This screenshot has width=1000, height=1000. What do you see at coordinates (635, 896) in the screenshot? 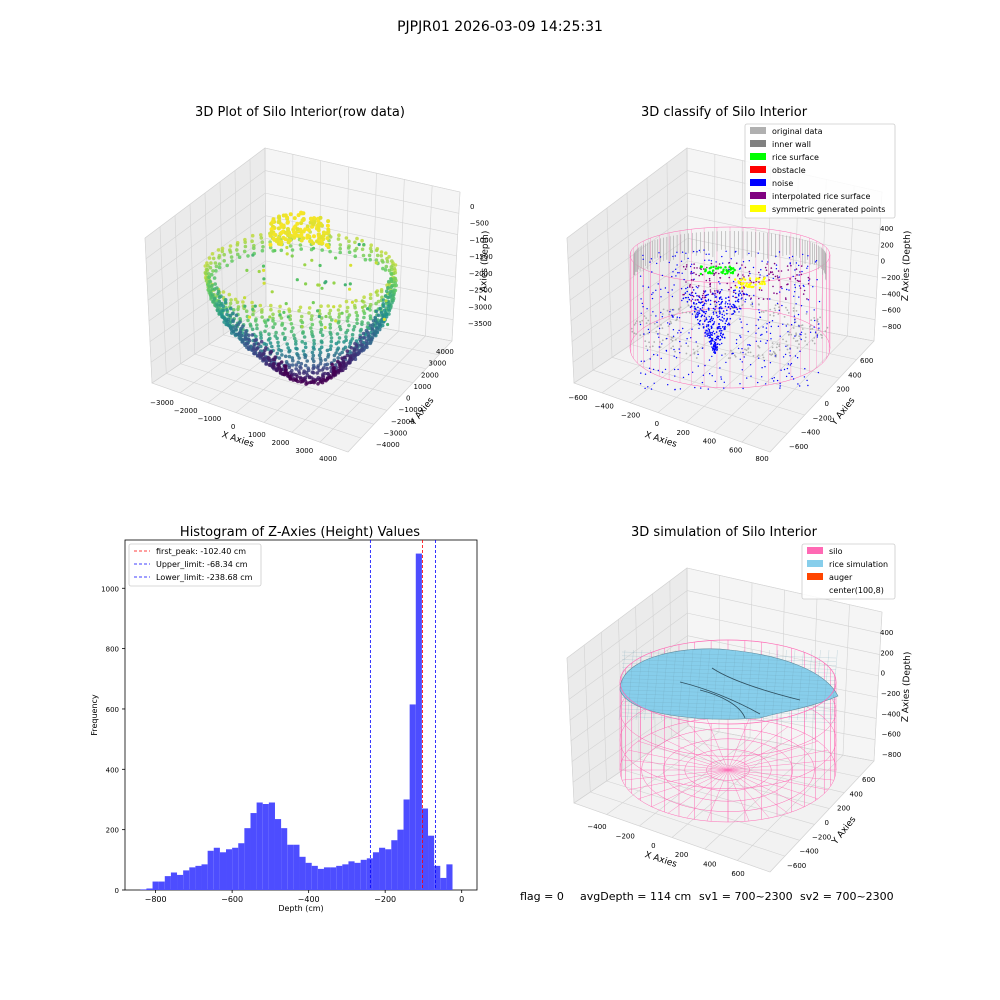
I see `avg-depth-value: avgDepth = 114 cm` at bounding box center [635, 896].